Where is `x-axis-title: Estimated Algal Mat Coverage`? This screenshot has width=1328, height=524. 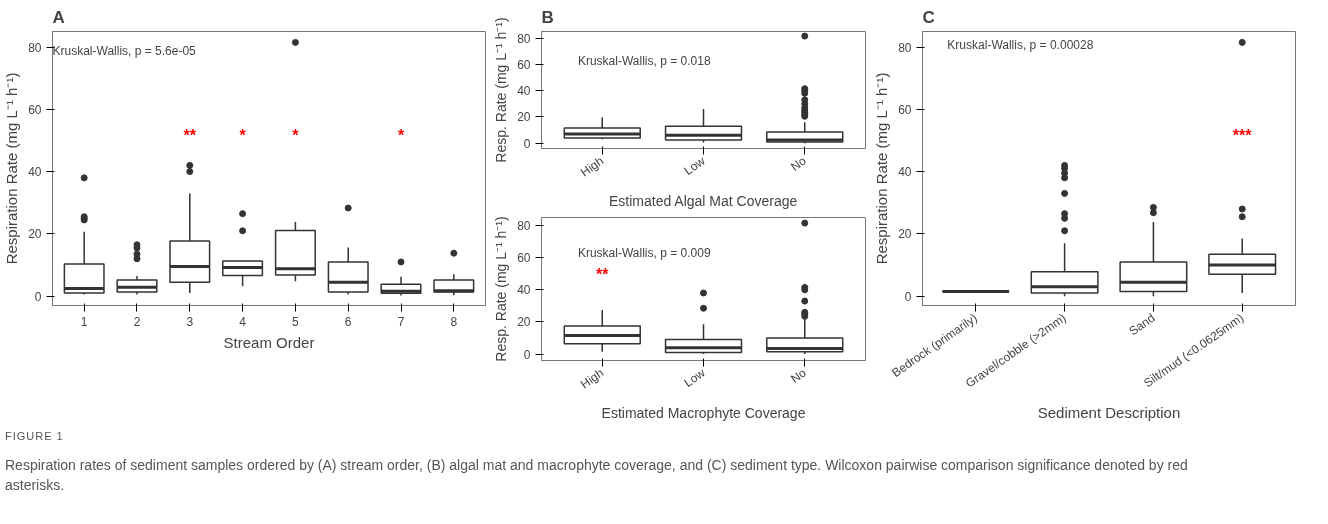
x-axis-title: Estimated Algal Mat Coverage is located at coordinates (703, 201).